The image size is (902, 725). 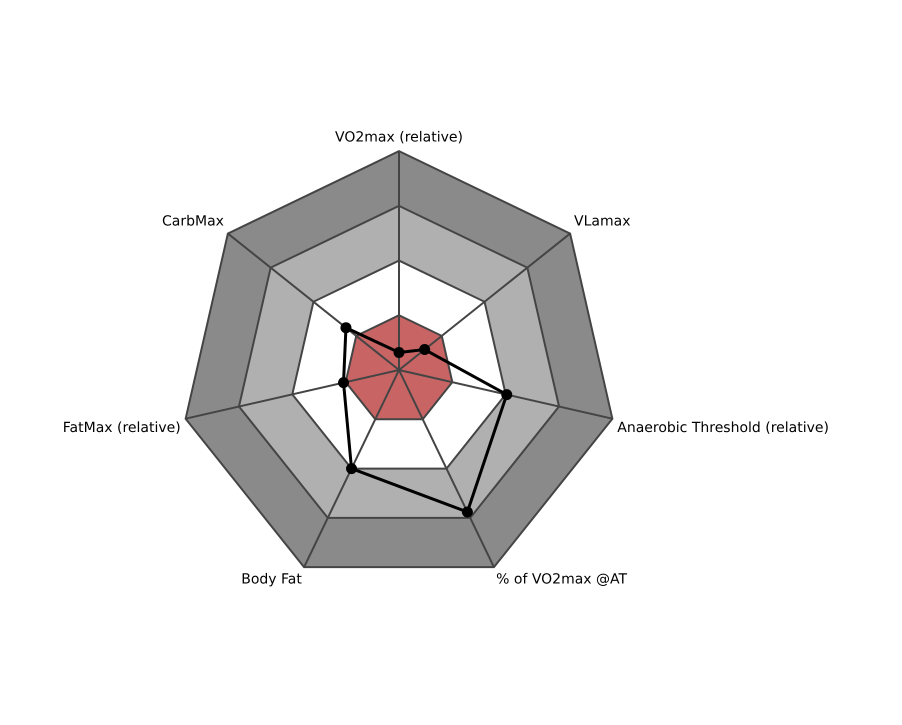 What do you see at coordinates (562, 580) in the screenshot?
I see `spoke-label: % of VO2max @AT` at bounding box center [562, 580].